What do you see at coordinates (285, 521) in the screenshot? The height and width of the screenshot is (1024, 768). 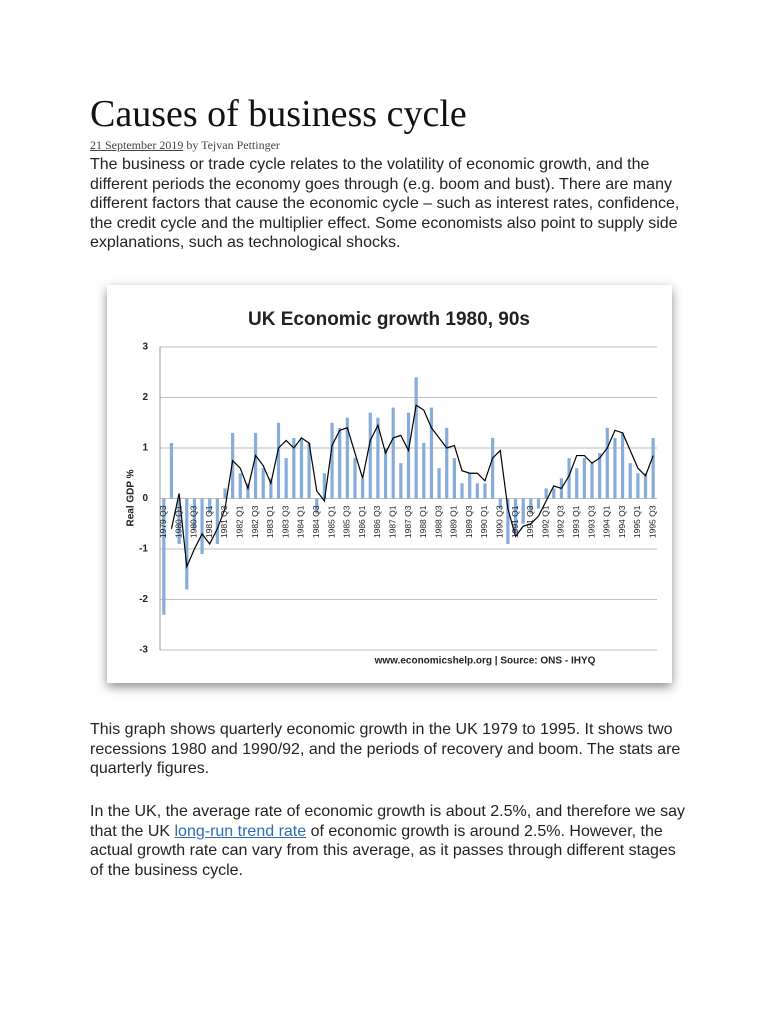 I see `x-tick-label: 1983 Q3` at bounding box center [285, 521].